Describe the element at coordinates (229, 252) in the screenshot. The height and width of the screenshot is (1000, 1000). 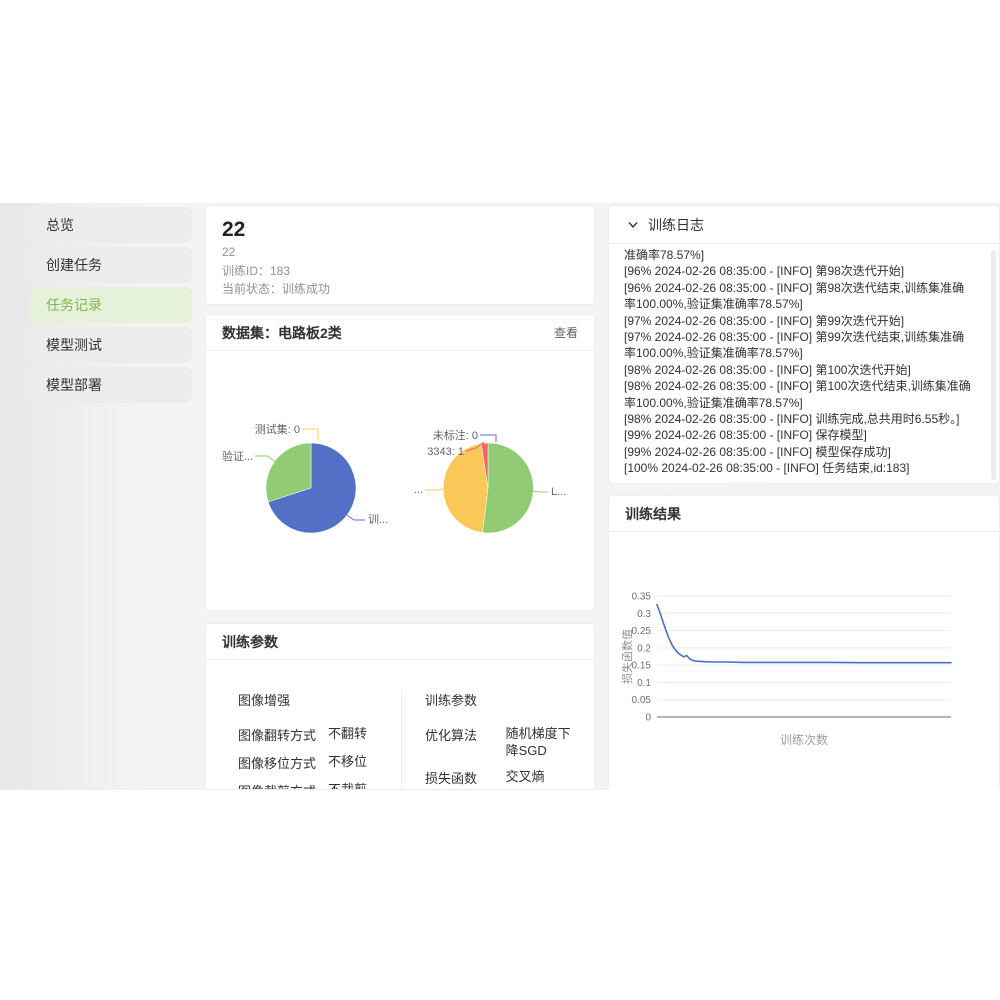
I see `task-name: 22` at that location.